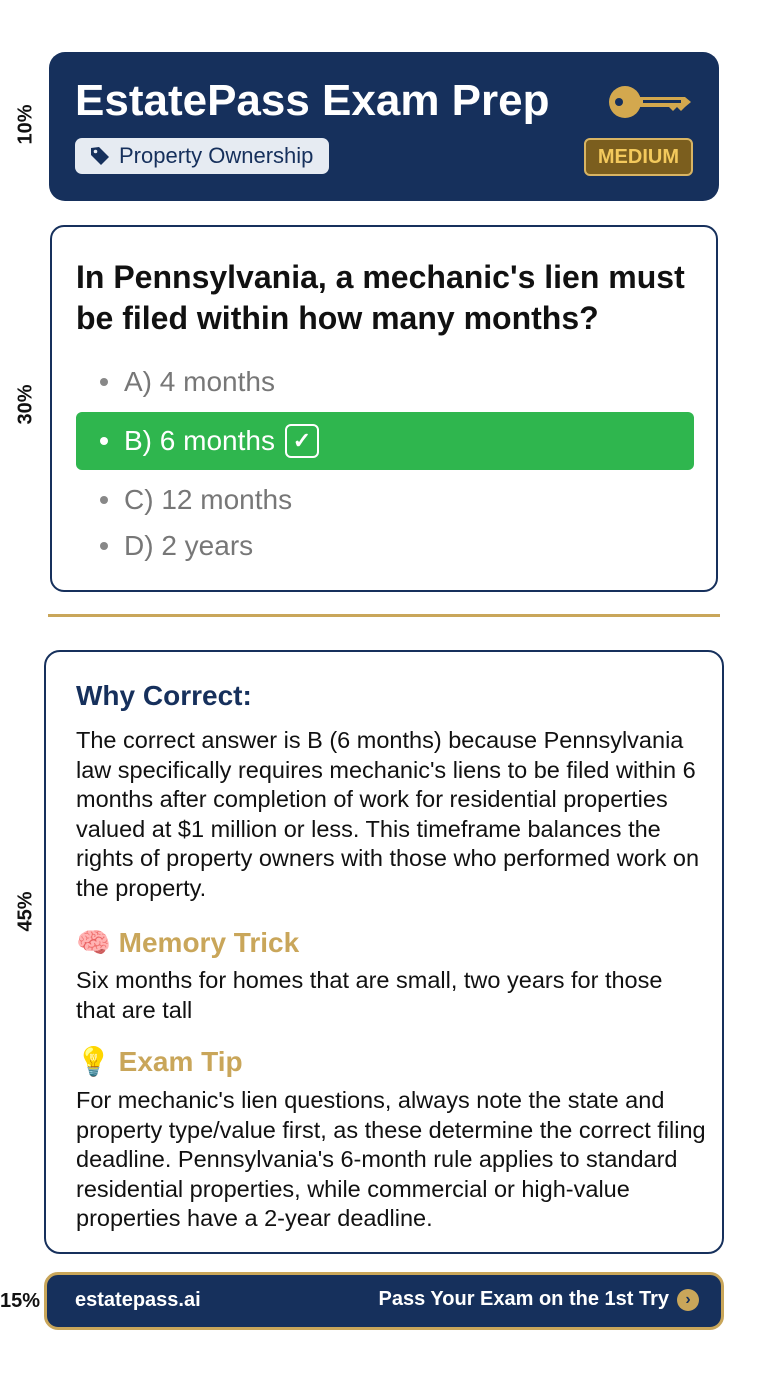 This screenshot has height=1376, width=768. What do you see at coordinates (385, 500) in the screenshot?
I see `option-c: C) 12 months` at bounding box center [385, 500].